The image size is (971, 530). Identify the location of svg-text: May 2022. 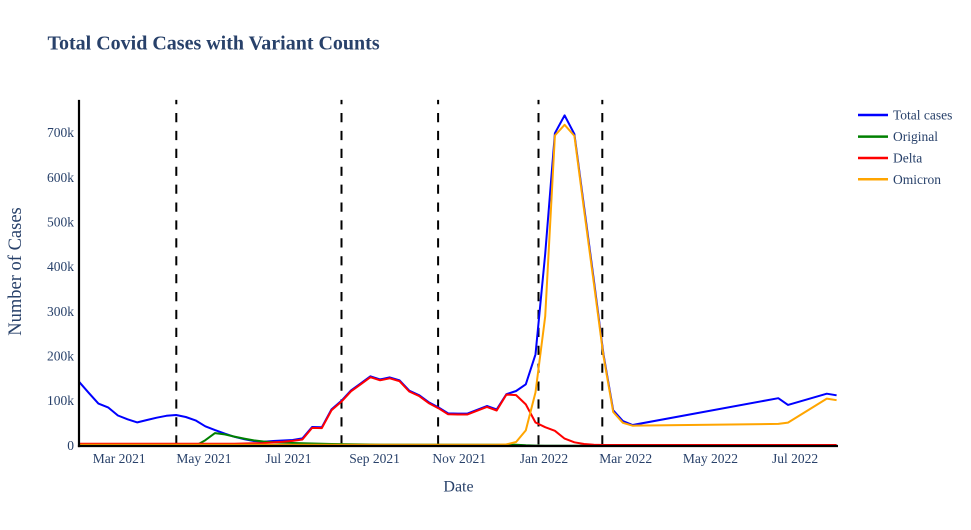
(710, 458).